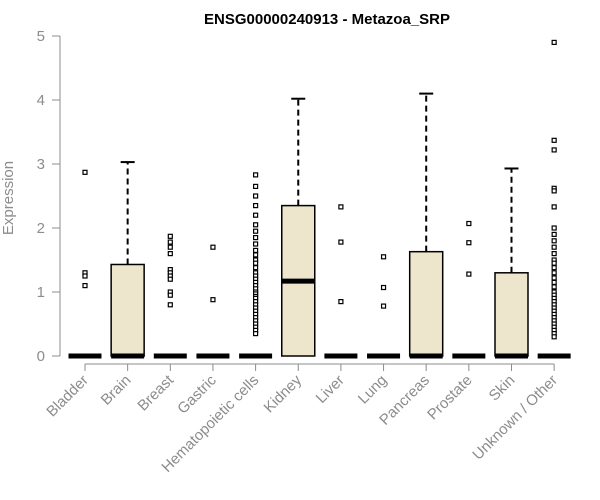 The image size is (600, 500). Describe the element at coordinates (41, 36) in the screenshot. I see `y-tick-label: 5` at that location.